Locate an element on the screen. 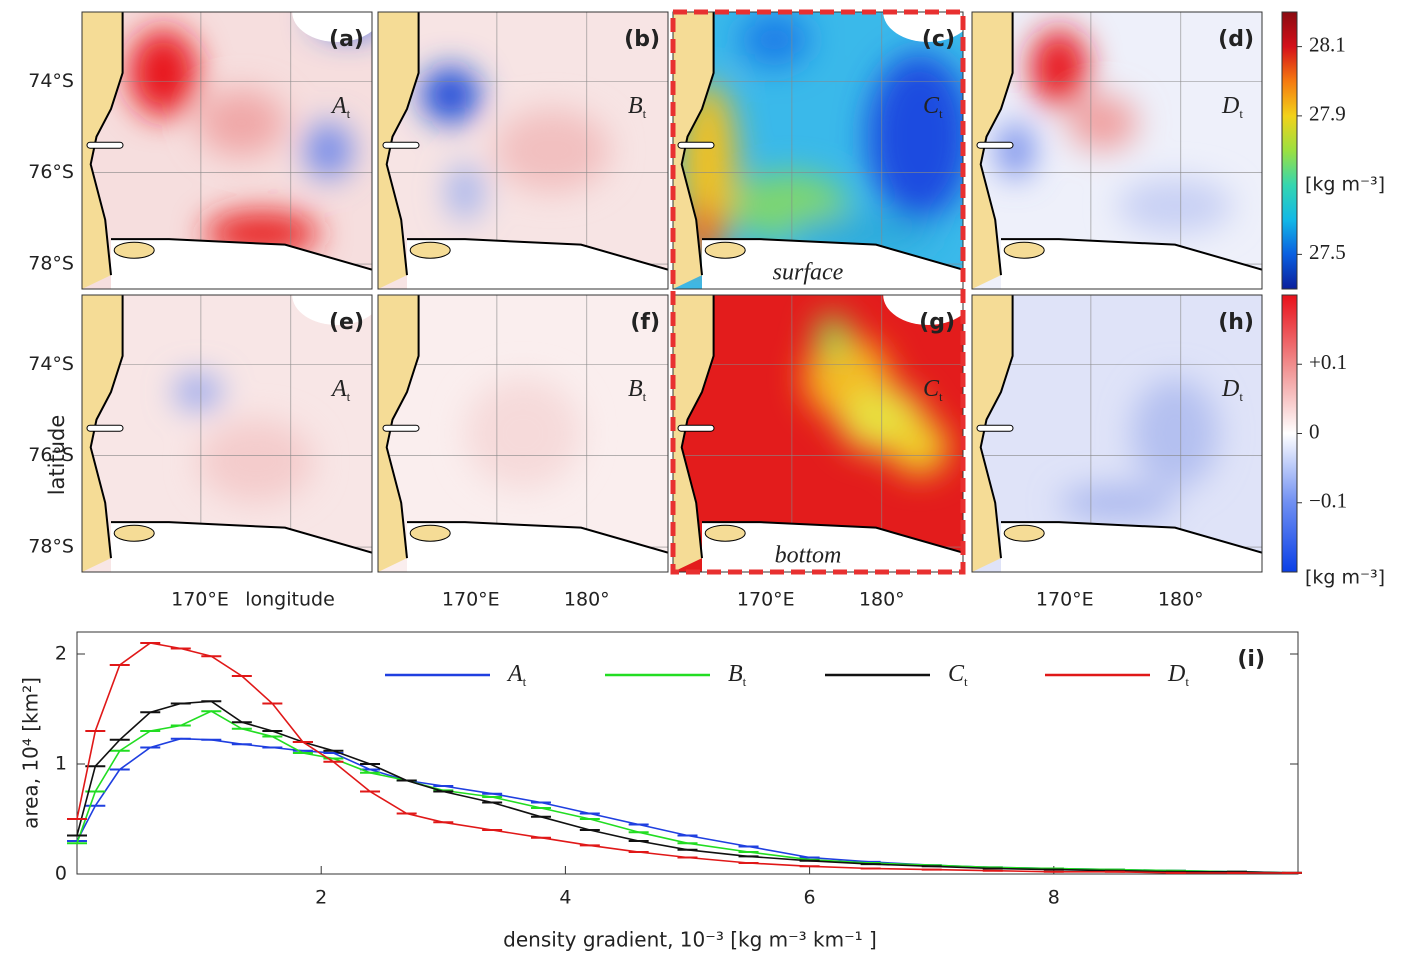 The height and width of the screenshot is (957, 1422). x-tick-label: 2 is located at coordinates (321, 898).